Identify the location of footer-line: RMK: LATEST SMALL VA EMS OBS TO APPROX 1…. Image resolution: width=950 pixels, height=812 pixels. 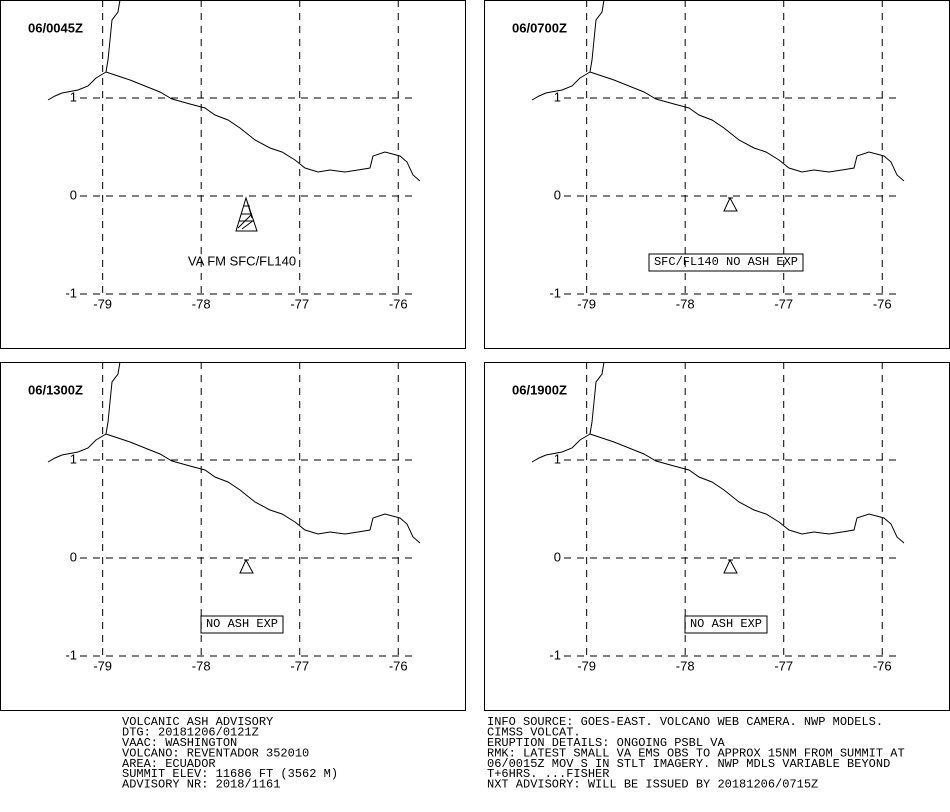
(696, 753).